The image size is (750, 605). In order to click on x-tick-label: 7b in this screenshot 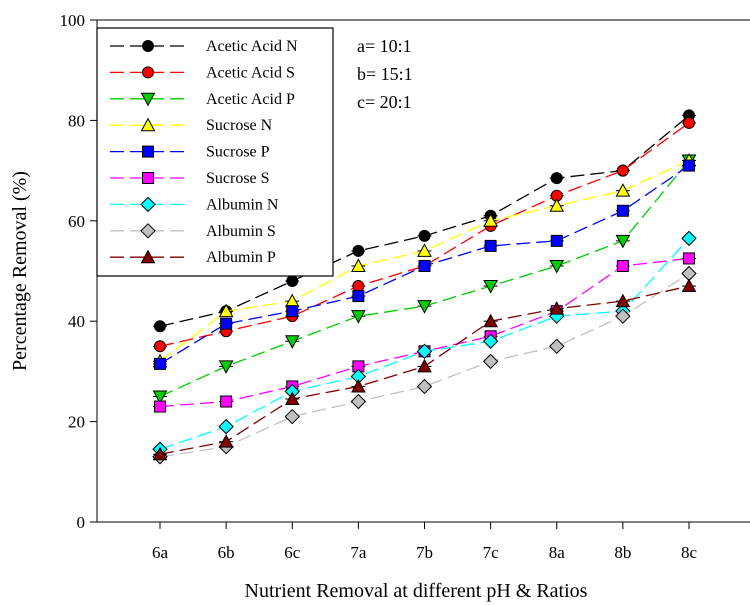, I will do `click(424, 552)`.